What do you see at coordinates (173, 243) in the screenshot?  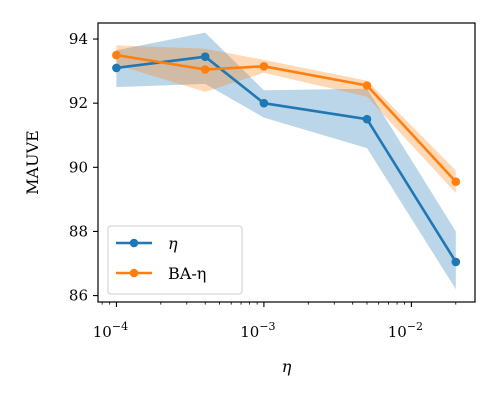 I see `legend-label-eta: η` at bounding box center [173, 243].